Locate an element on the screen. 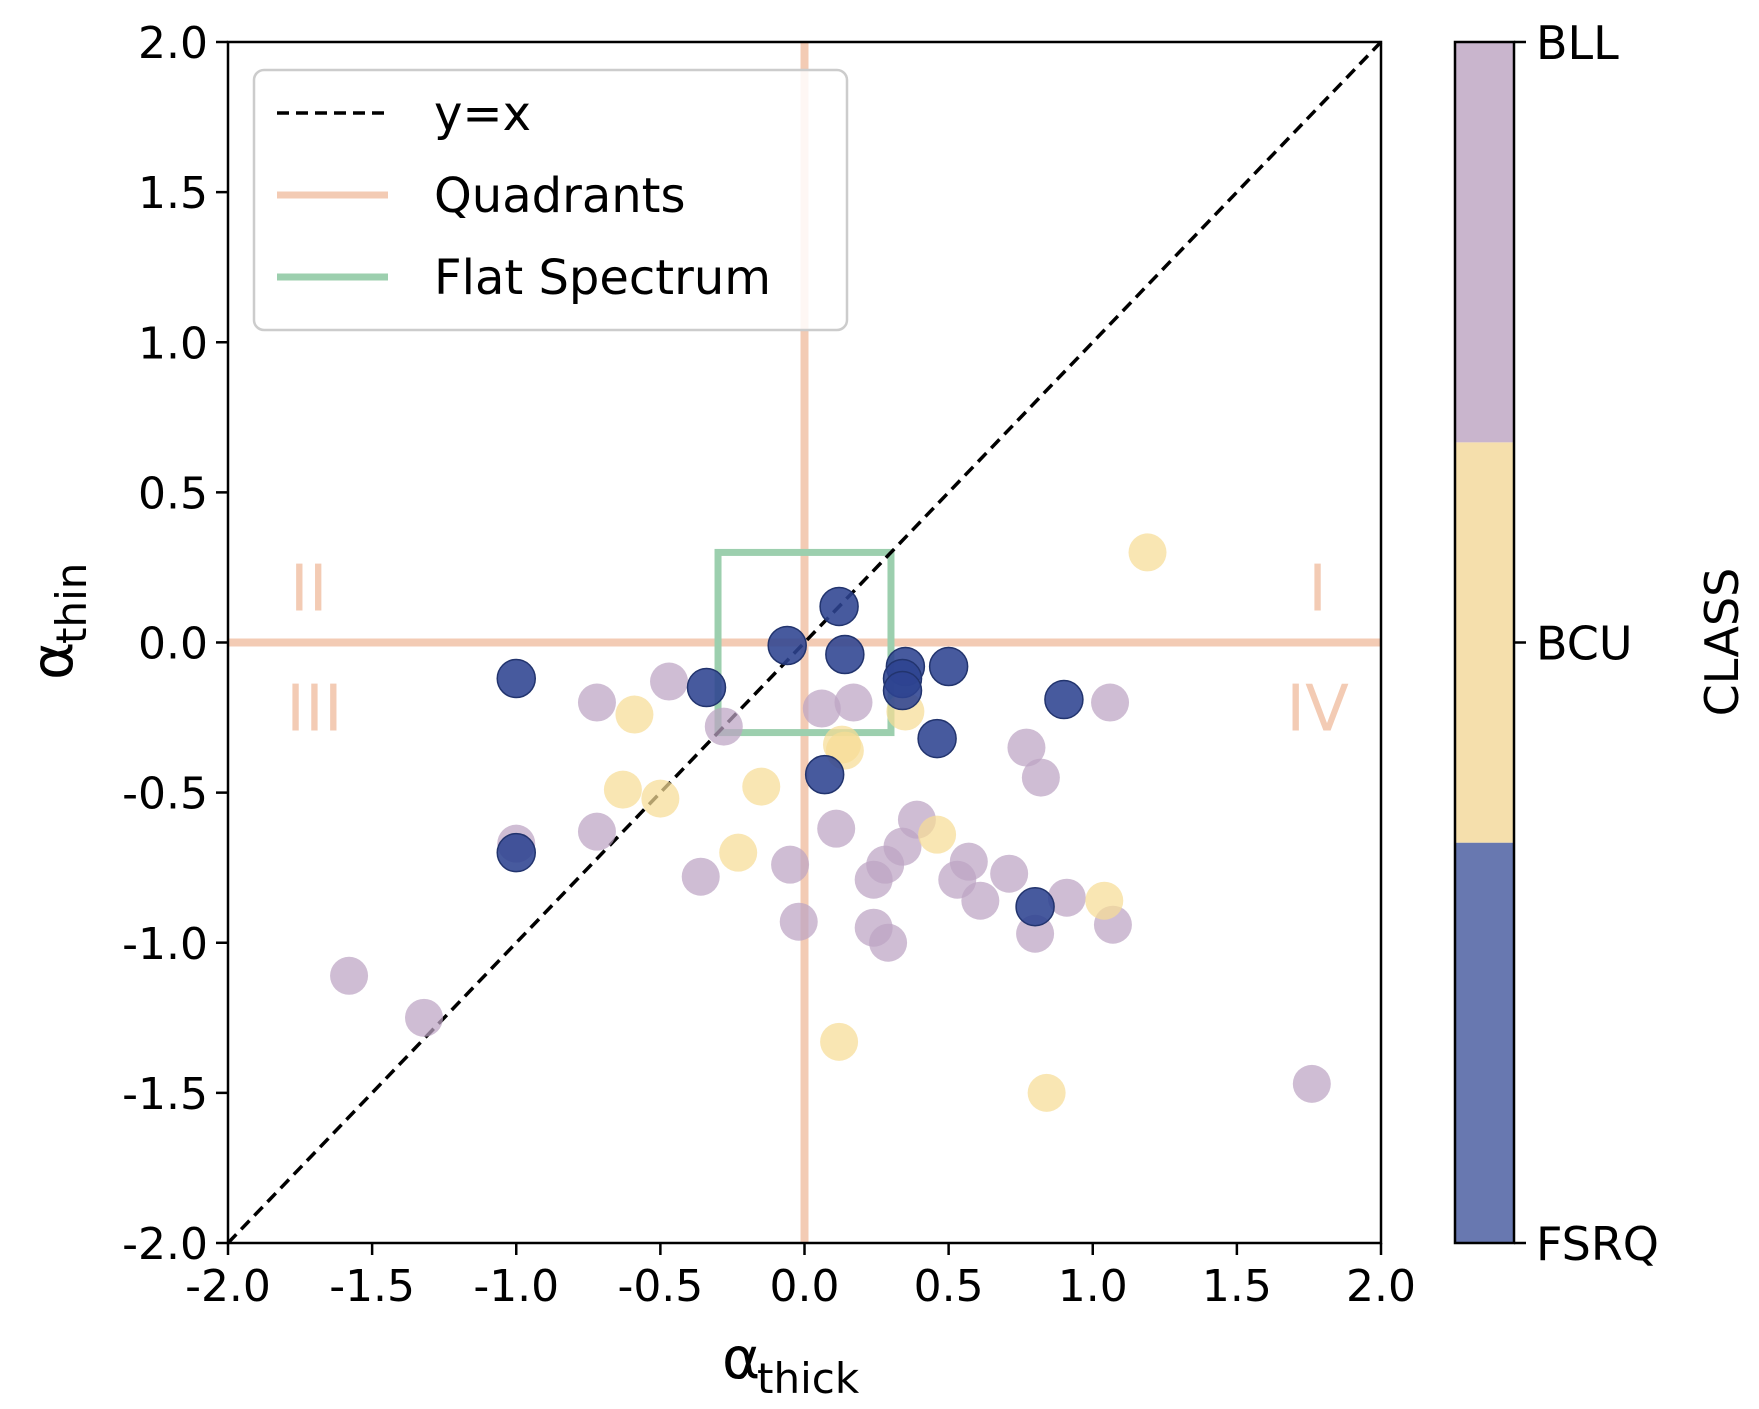 This screenshot has width=1759, height=1409. y-axis-label: α thin is located at coordinates (57, 621).